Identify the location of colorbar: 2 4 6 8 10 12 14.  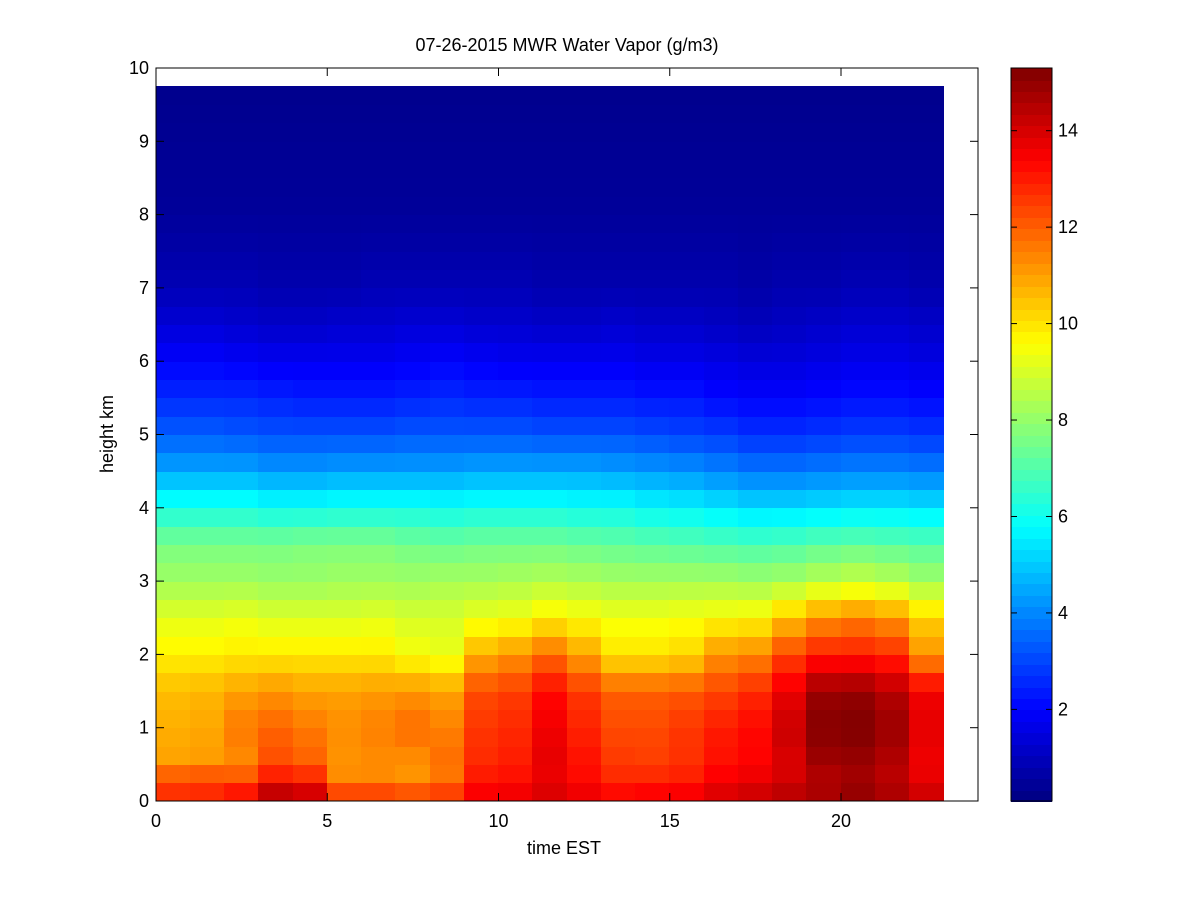
(1044, 434).